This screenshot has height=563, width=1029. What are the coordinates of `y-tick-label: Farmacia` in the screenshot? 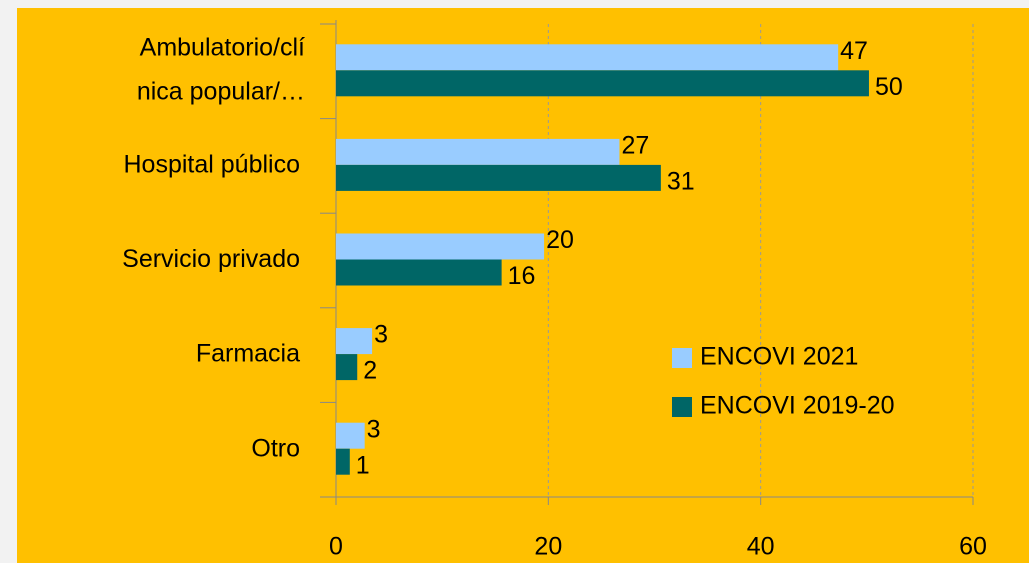 It's located at (248, 354).